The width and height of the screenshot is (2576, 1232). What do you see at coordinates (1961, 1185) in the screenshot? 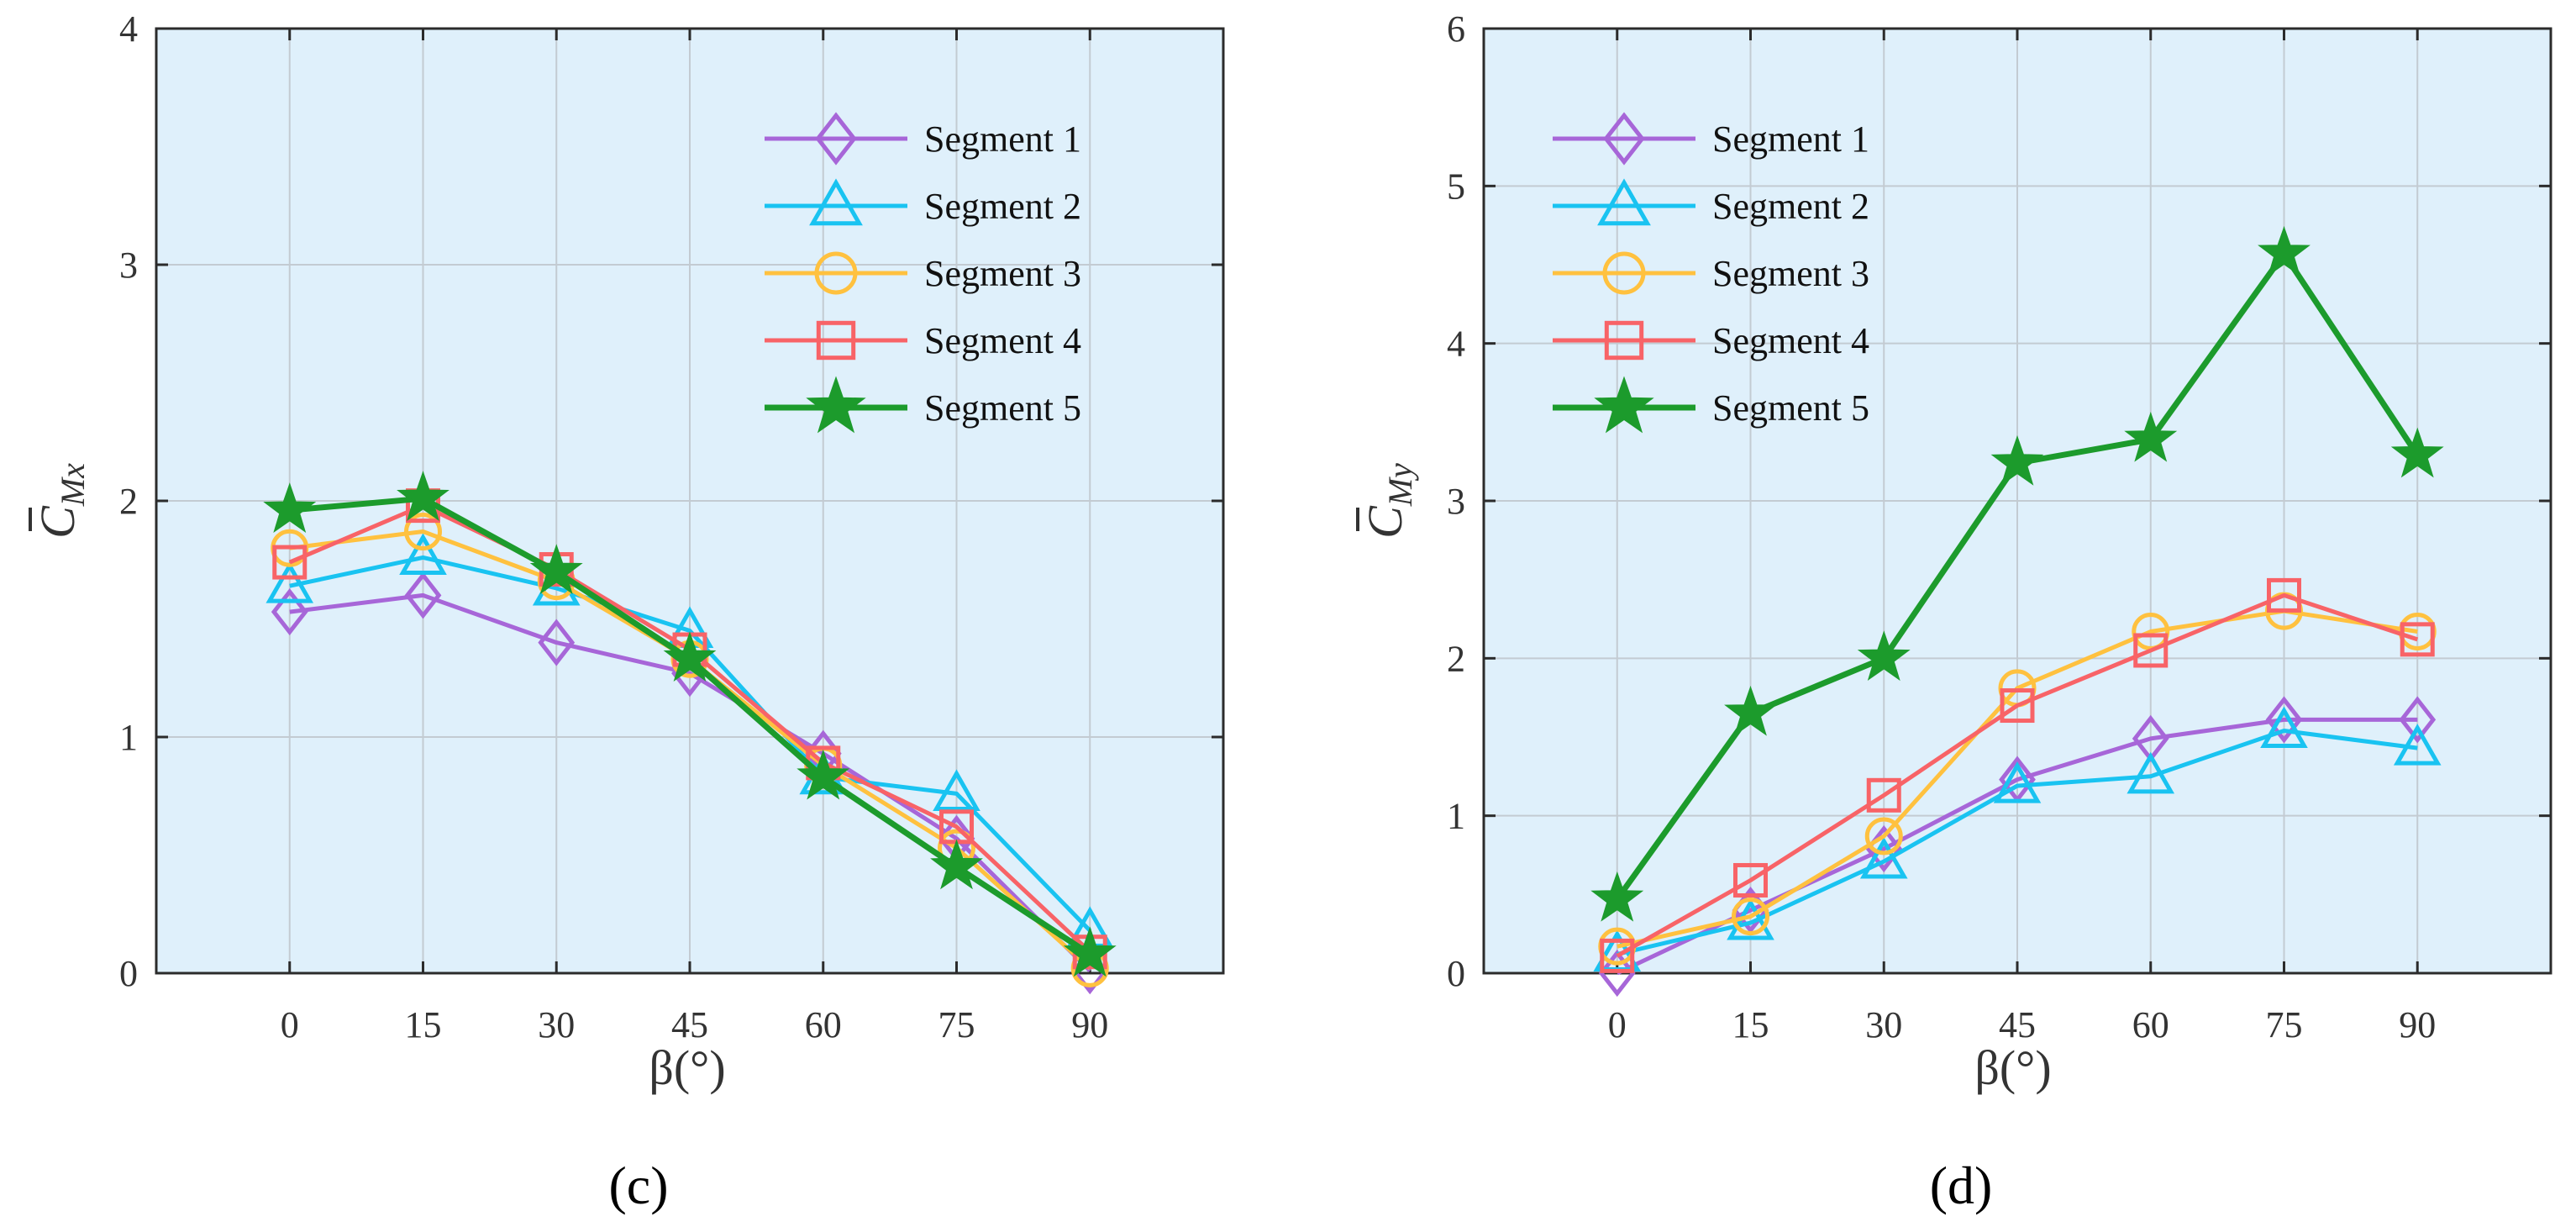
I see `panel-label: (d)` at bounding box center [1961, 1185].